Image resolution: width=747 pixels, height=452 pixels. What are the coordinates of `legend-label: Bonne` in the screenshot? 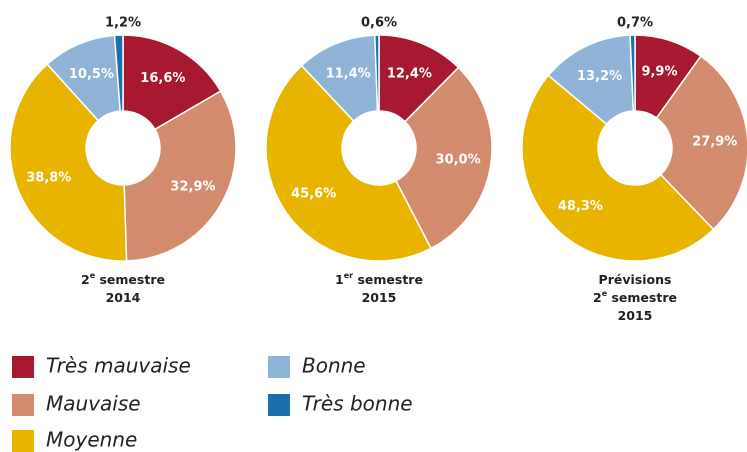 It's located at (334, 366).